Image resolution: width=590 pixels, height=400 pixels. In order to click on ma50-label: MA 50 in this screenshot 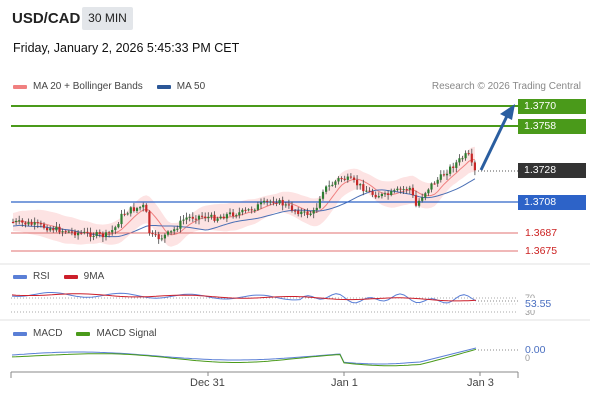, I will do `click(191, 86)`.